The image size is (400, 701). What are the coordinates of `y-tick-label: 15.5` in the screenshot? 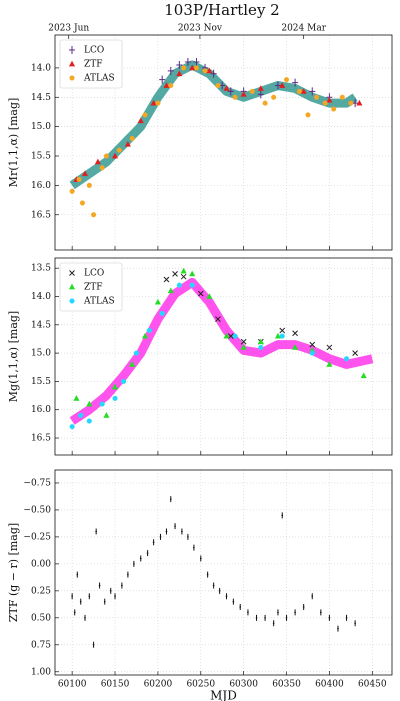 It's located at (41, 157).